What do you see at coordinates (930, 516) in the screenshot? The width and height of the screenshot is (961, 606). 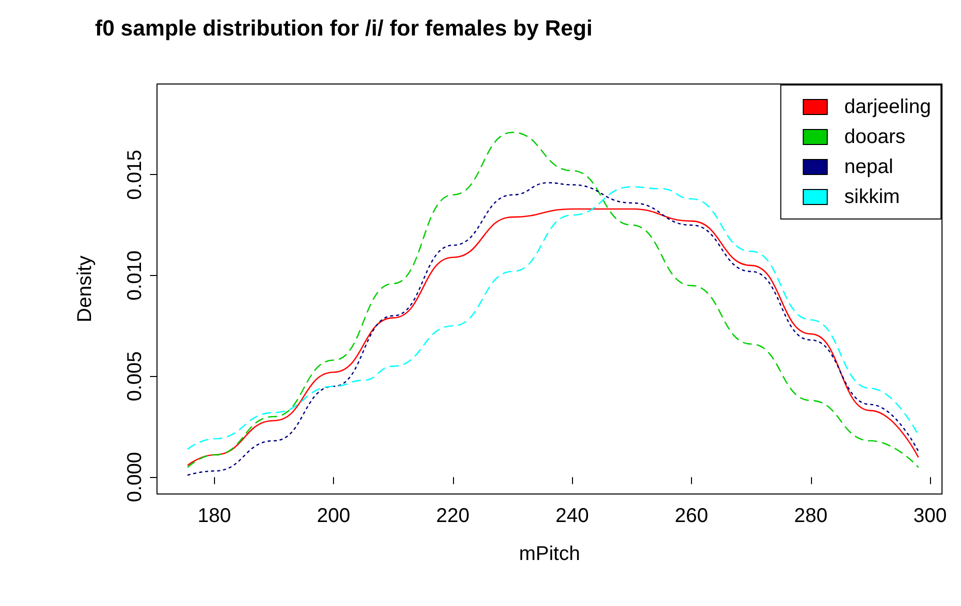 I see `x-tick-label: 300` at bounding box center [930, 516].